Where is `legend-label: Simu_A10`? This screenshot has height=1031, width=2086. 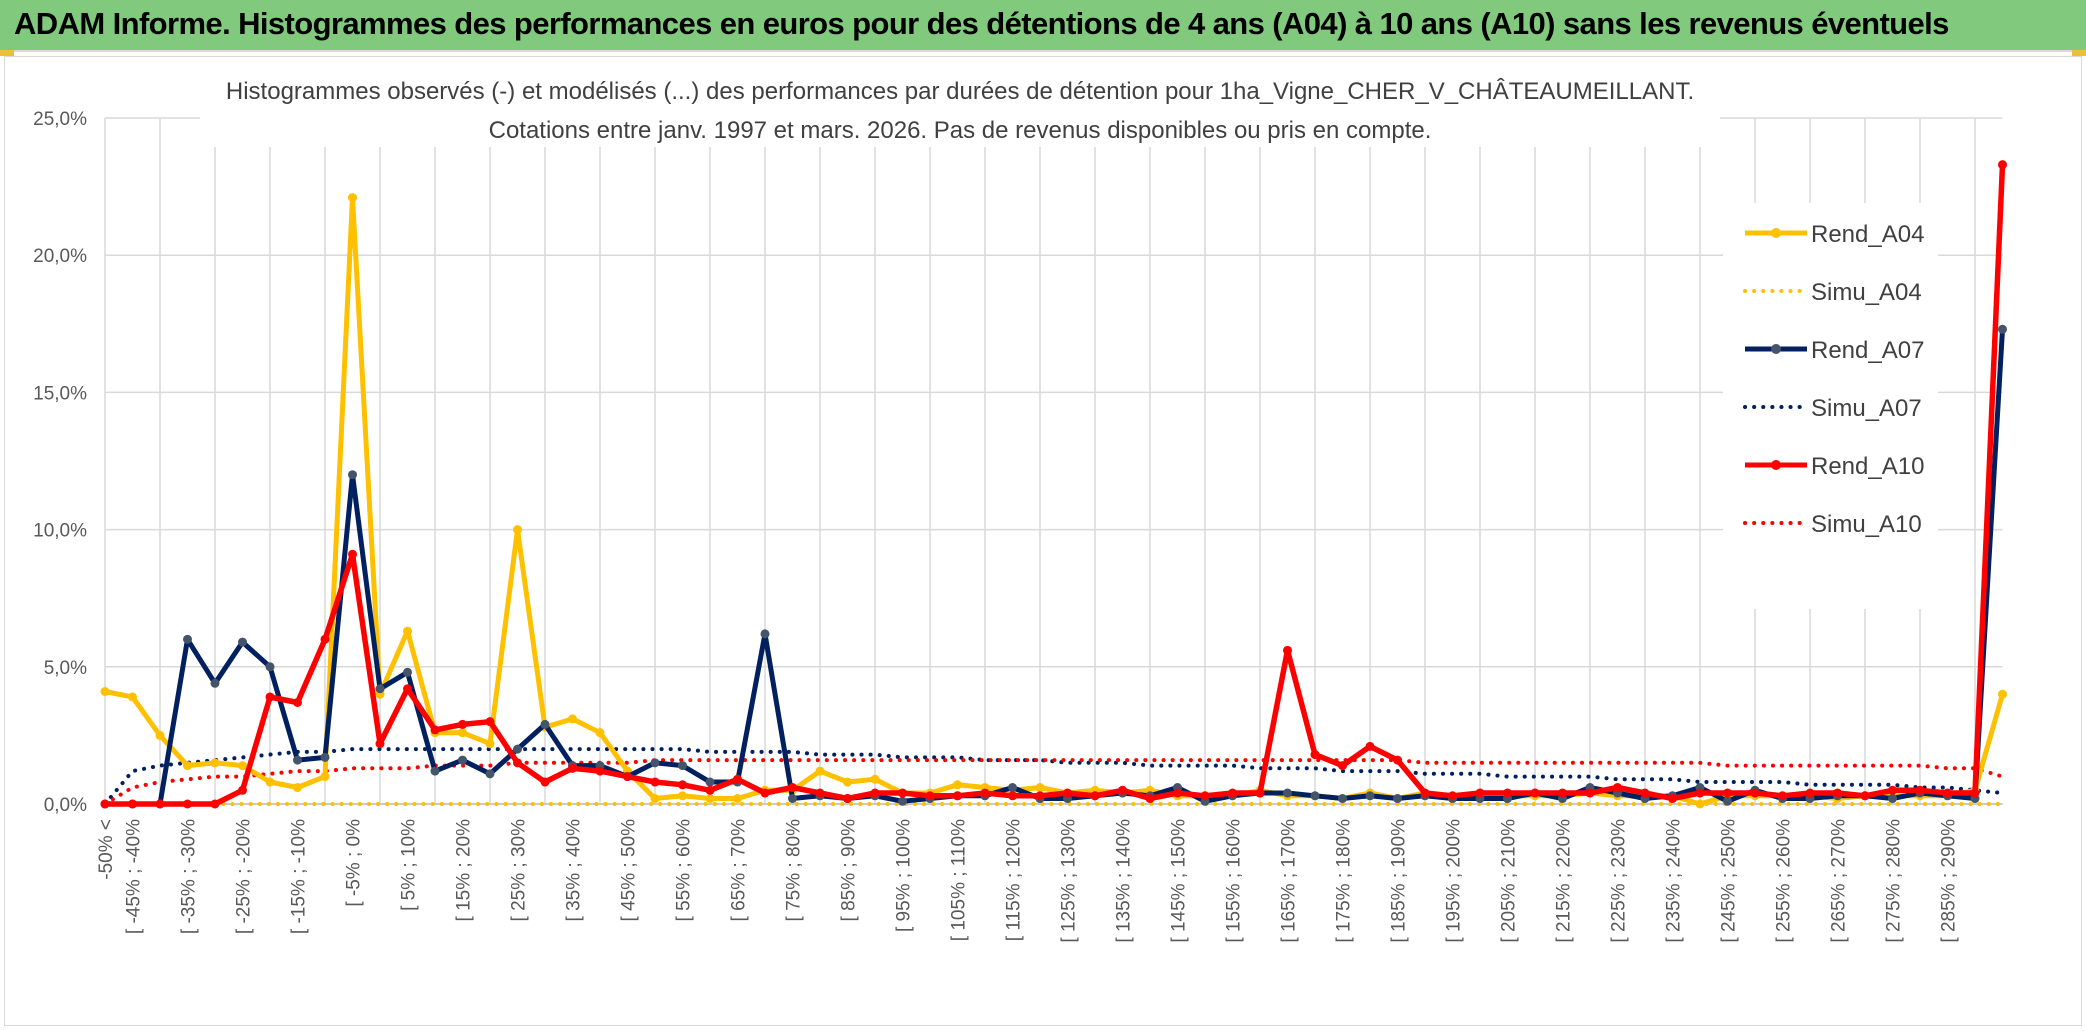 legend-label: Simu_A10 is located at coordinates (1866, 524).